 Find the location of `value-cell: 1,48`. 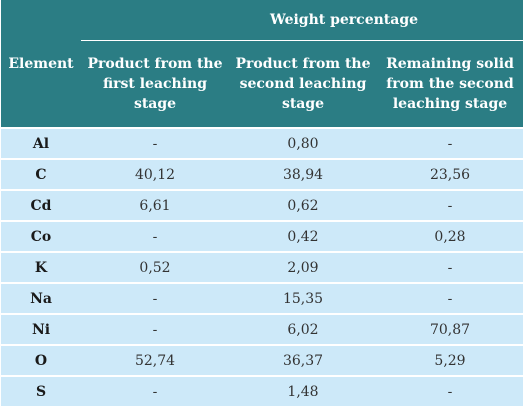

value-cell: 1,48 is located at coordinates (303, 390).